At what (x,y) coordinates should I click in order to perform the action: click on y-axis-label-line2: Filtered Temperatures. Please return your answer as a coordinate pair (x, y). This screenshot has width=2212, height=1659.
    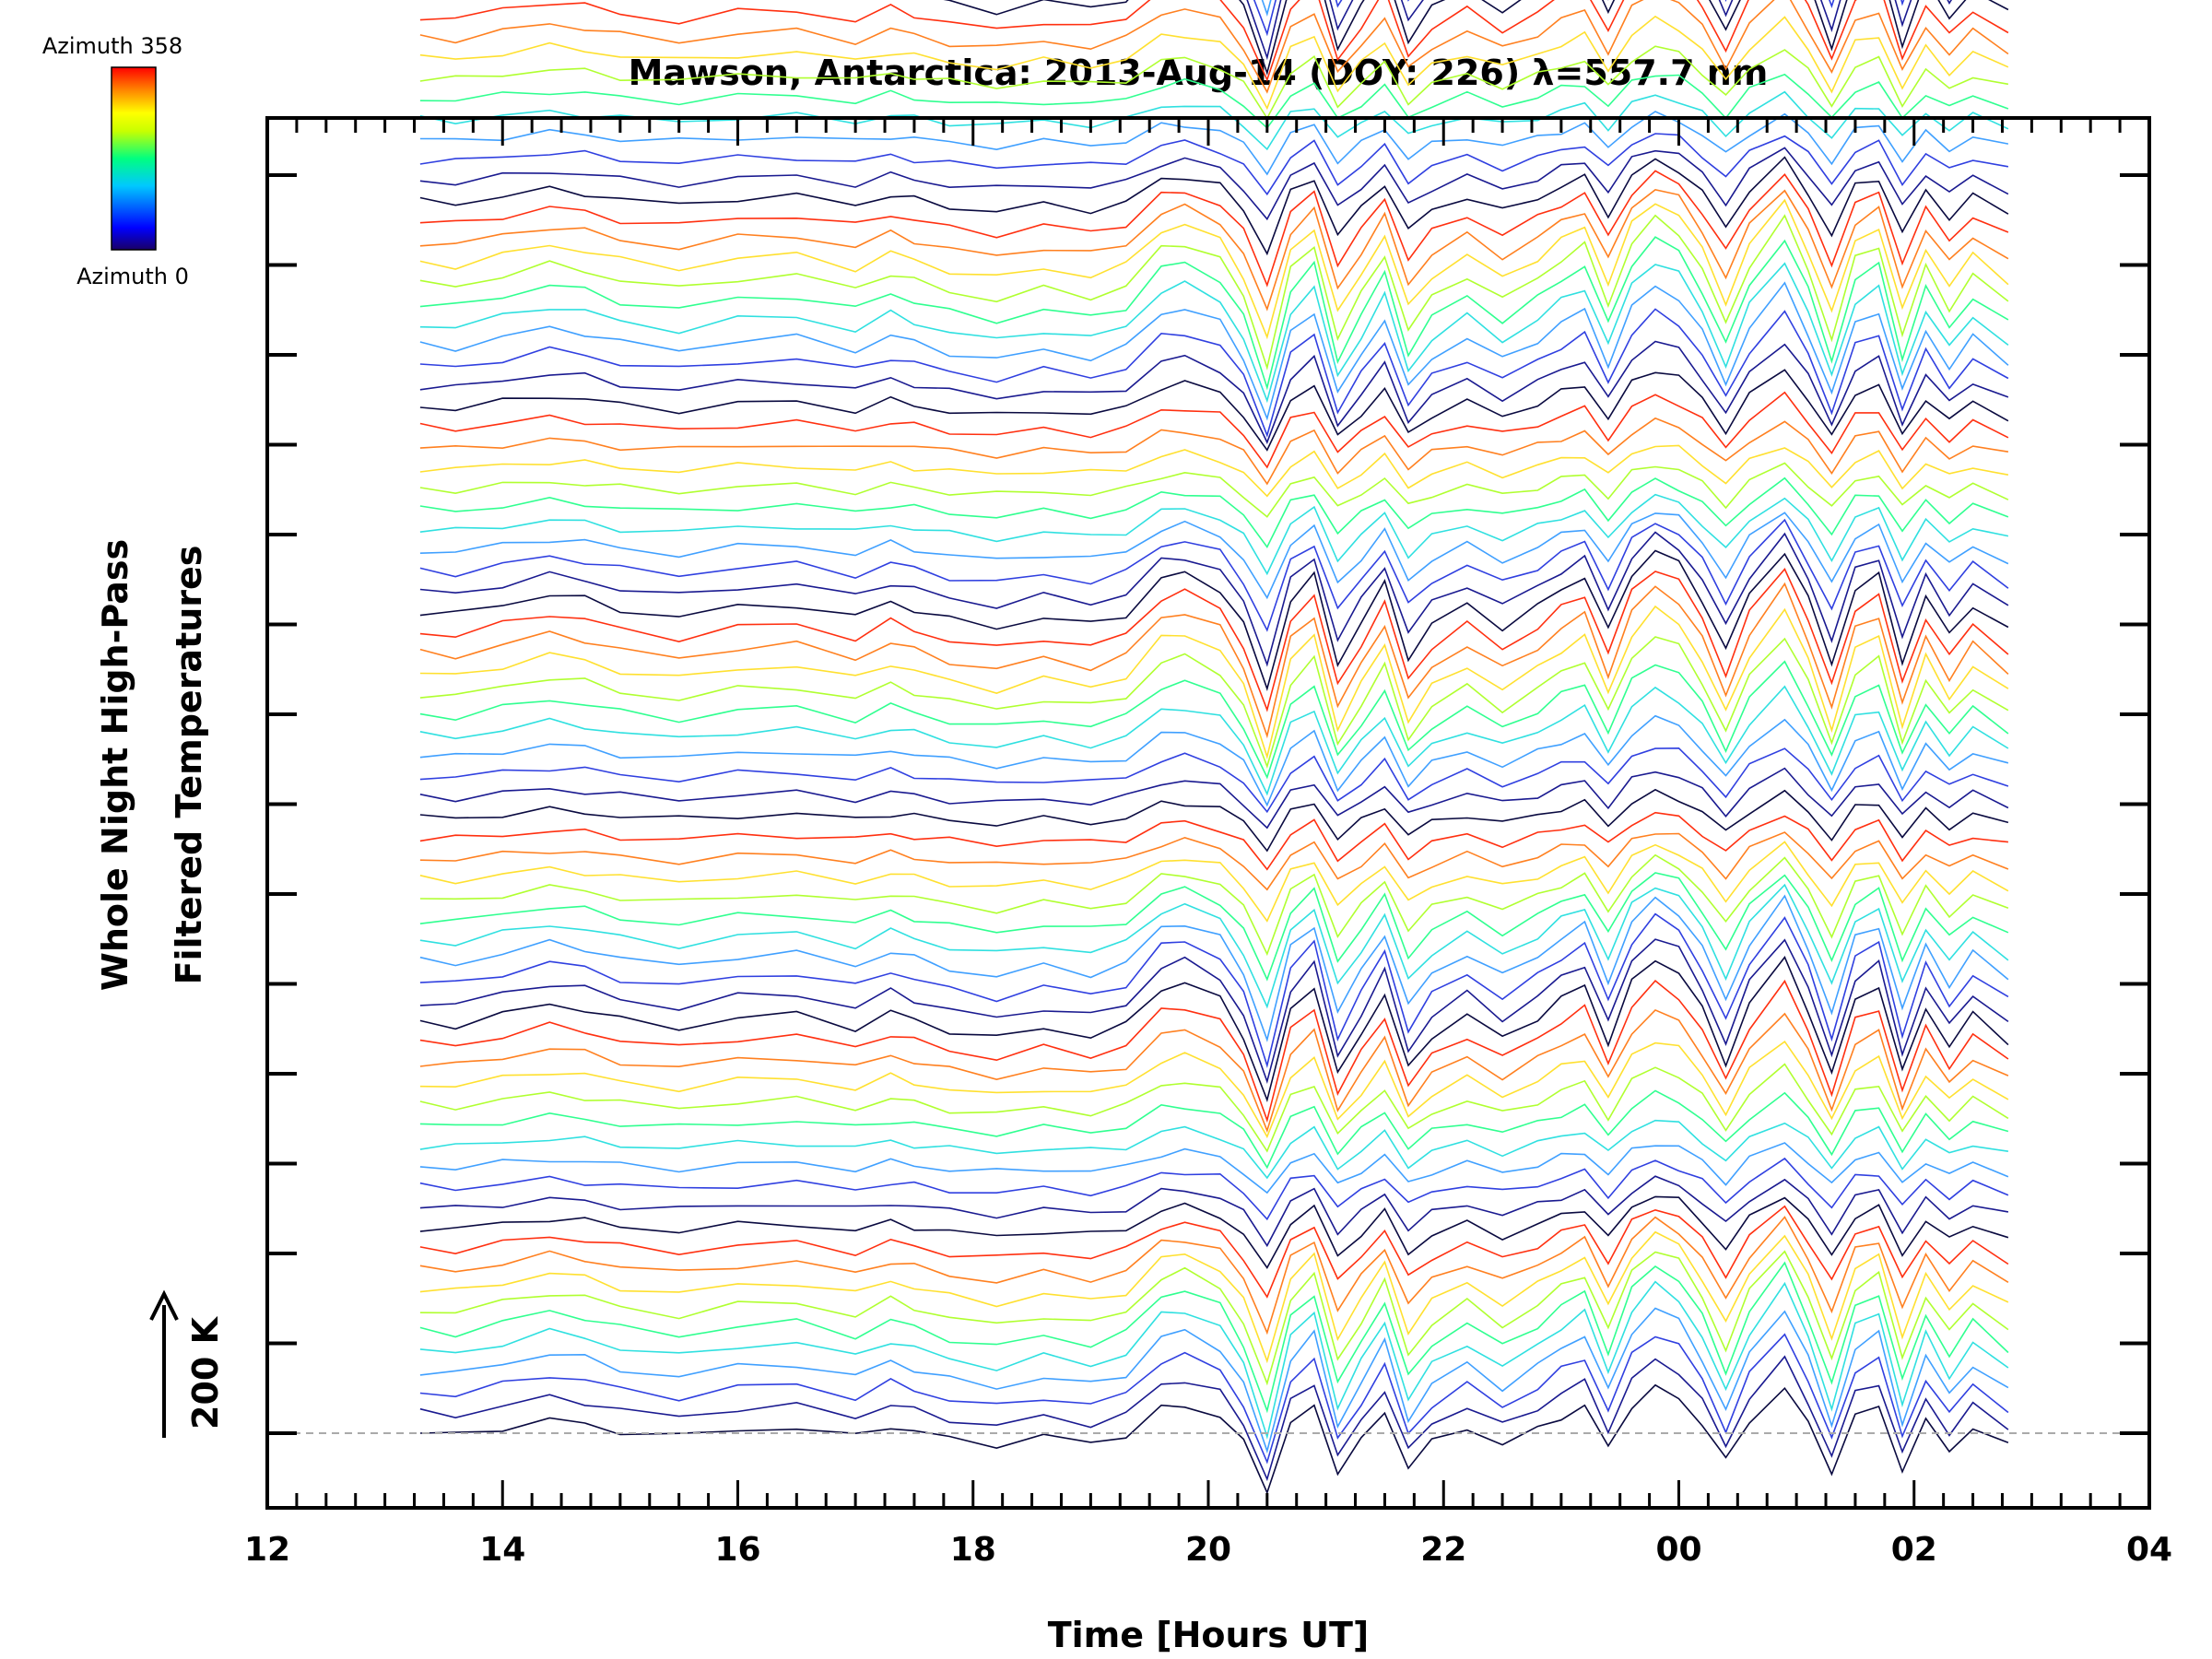
    Looking at the image, I should click on (189, 765).